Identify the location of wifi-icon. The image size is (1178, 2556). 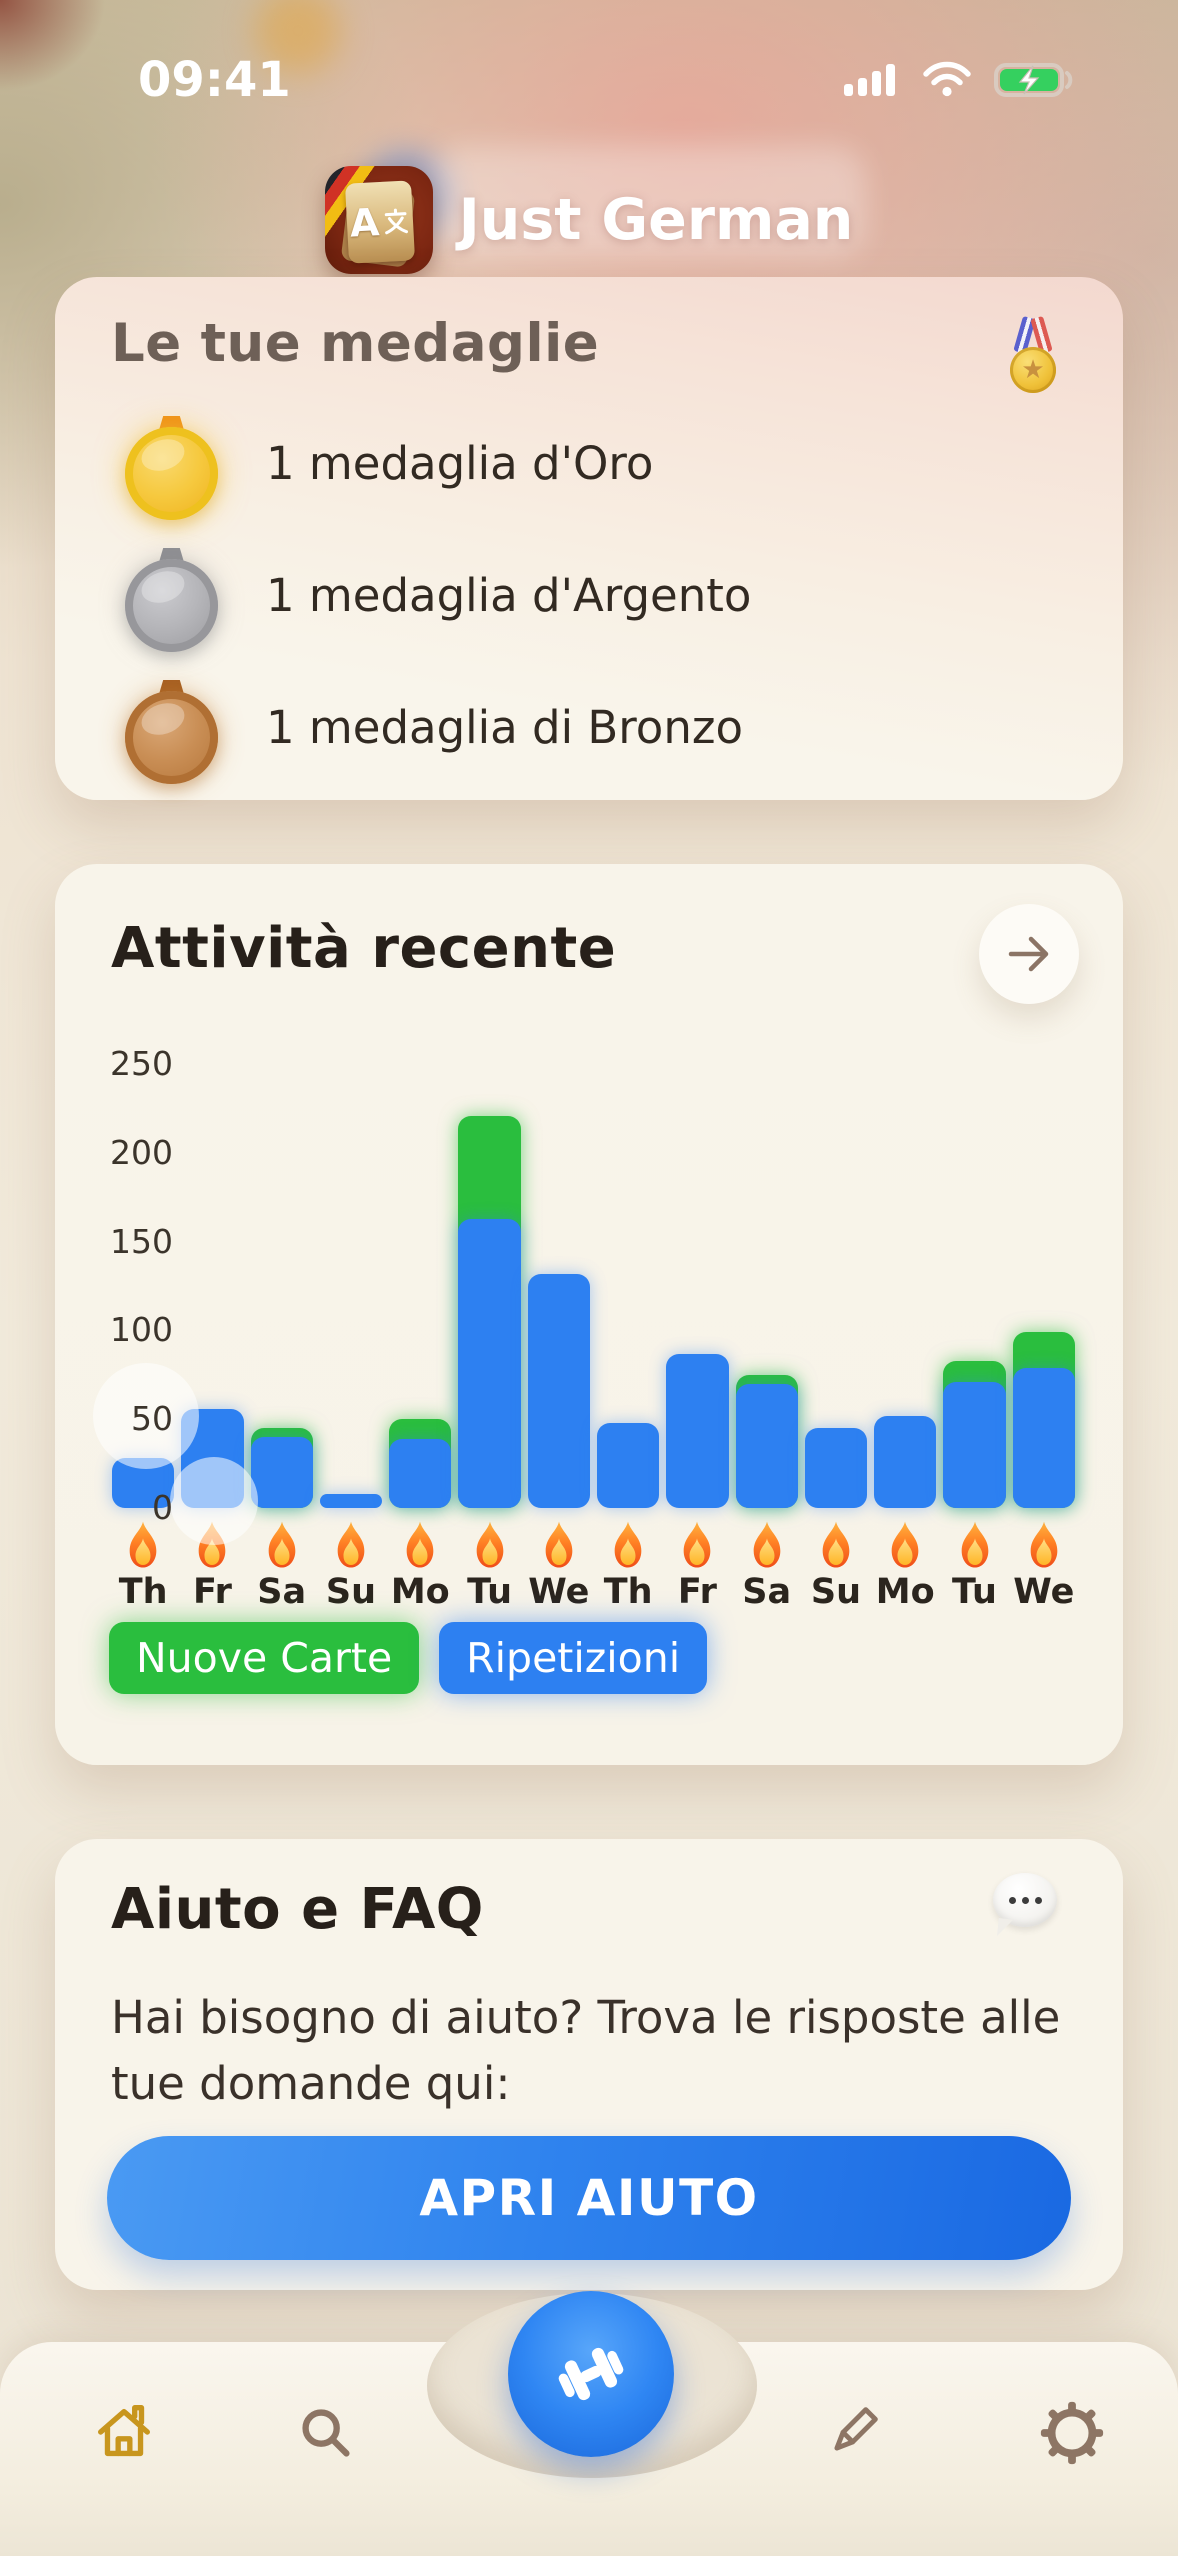
(947, 82).